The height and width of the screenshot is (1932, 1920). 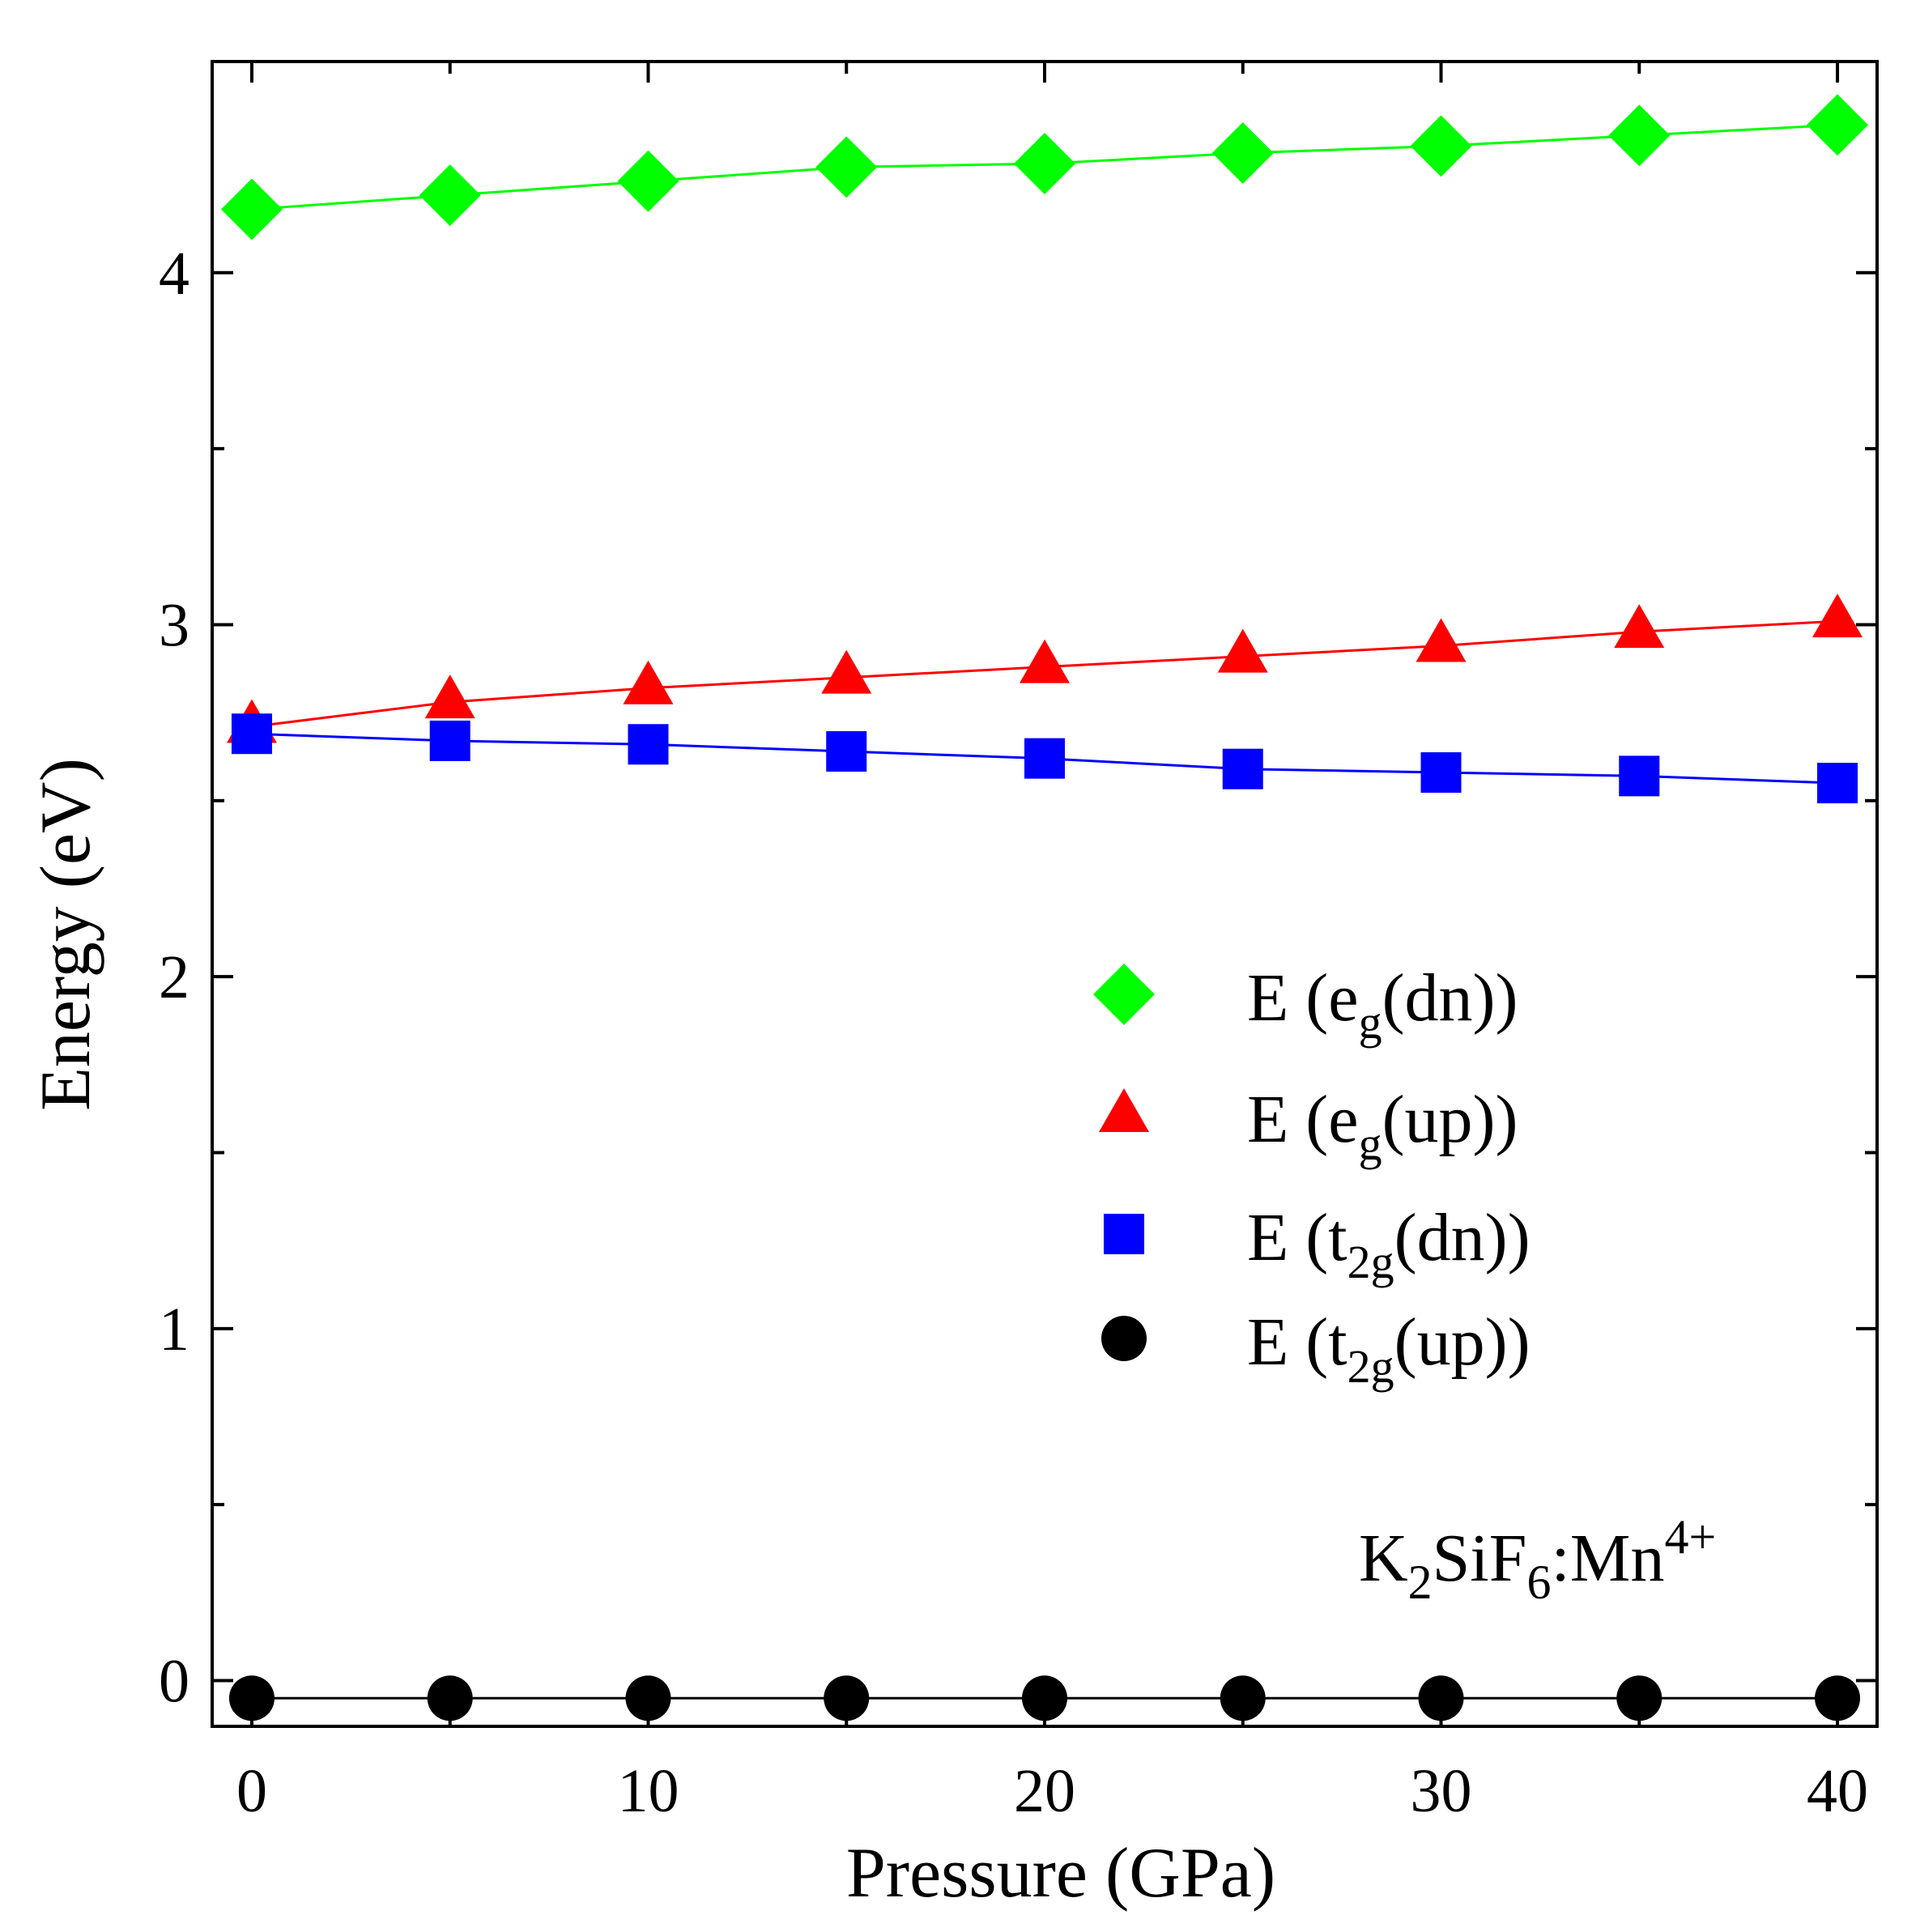 I want to click on legend-label: E (t2g(up)), so click(x=1388, y=1348).